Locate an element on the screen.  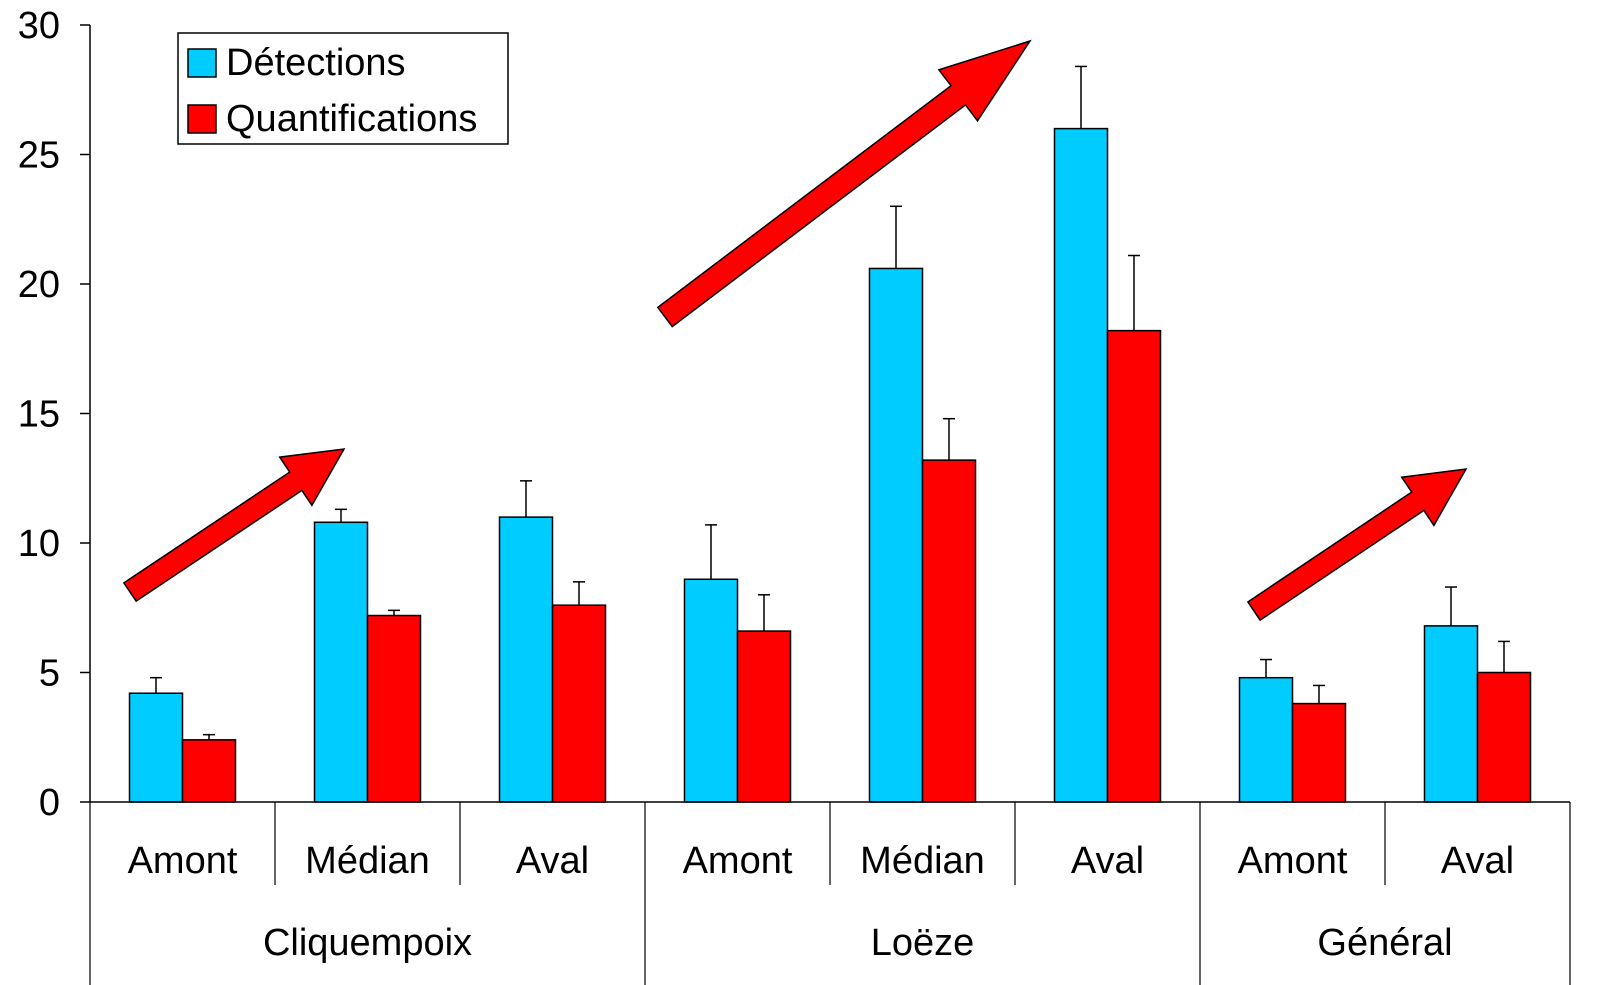
trend-arrow-cliquempoix is located at coordinates (234, 525).